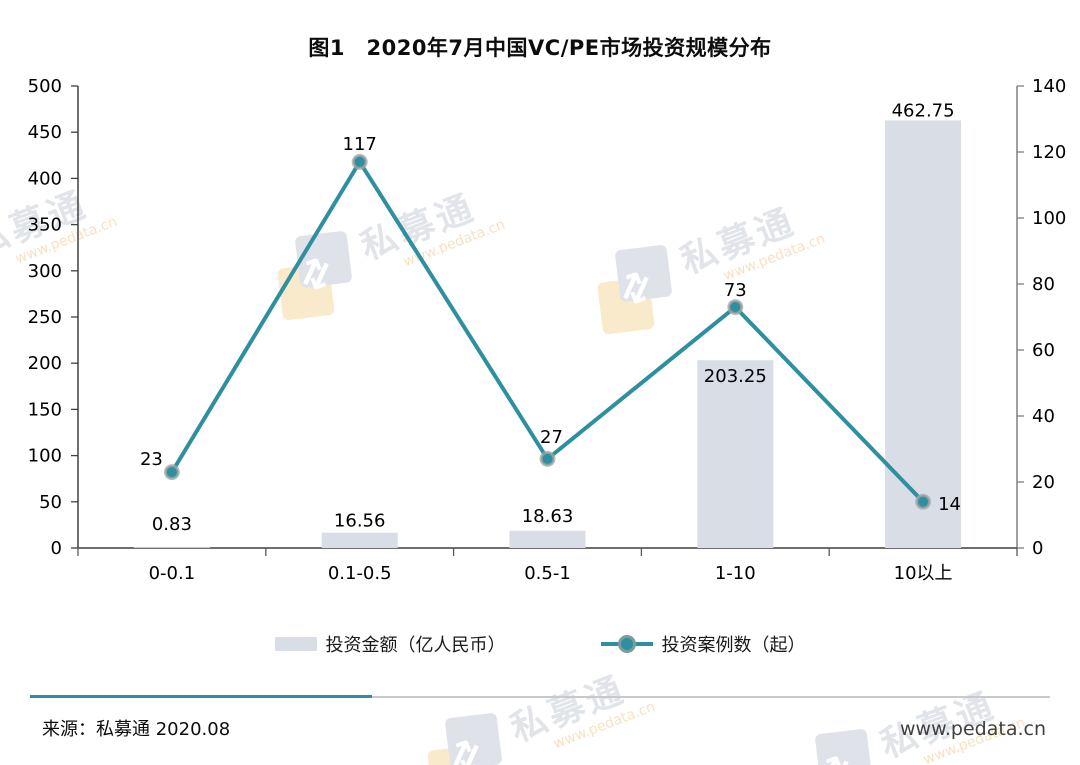  I want to click on category-label: 0-0.1, so click(172, 573).